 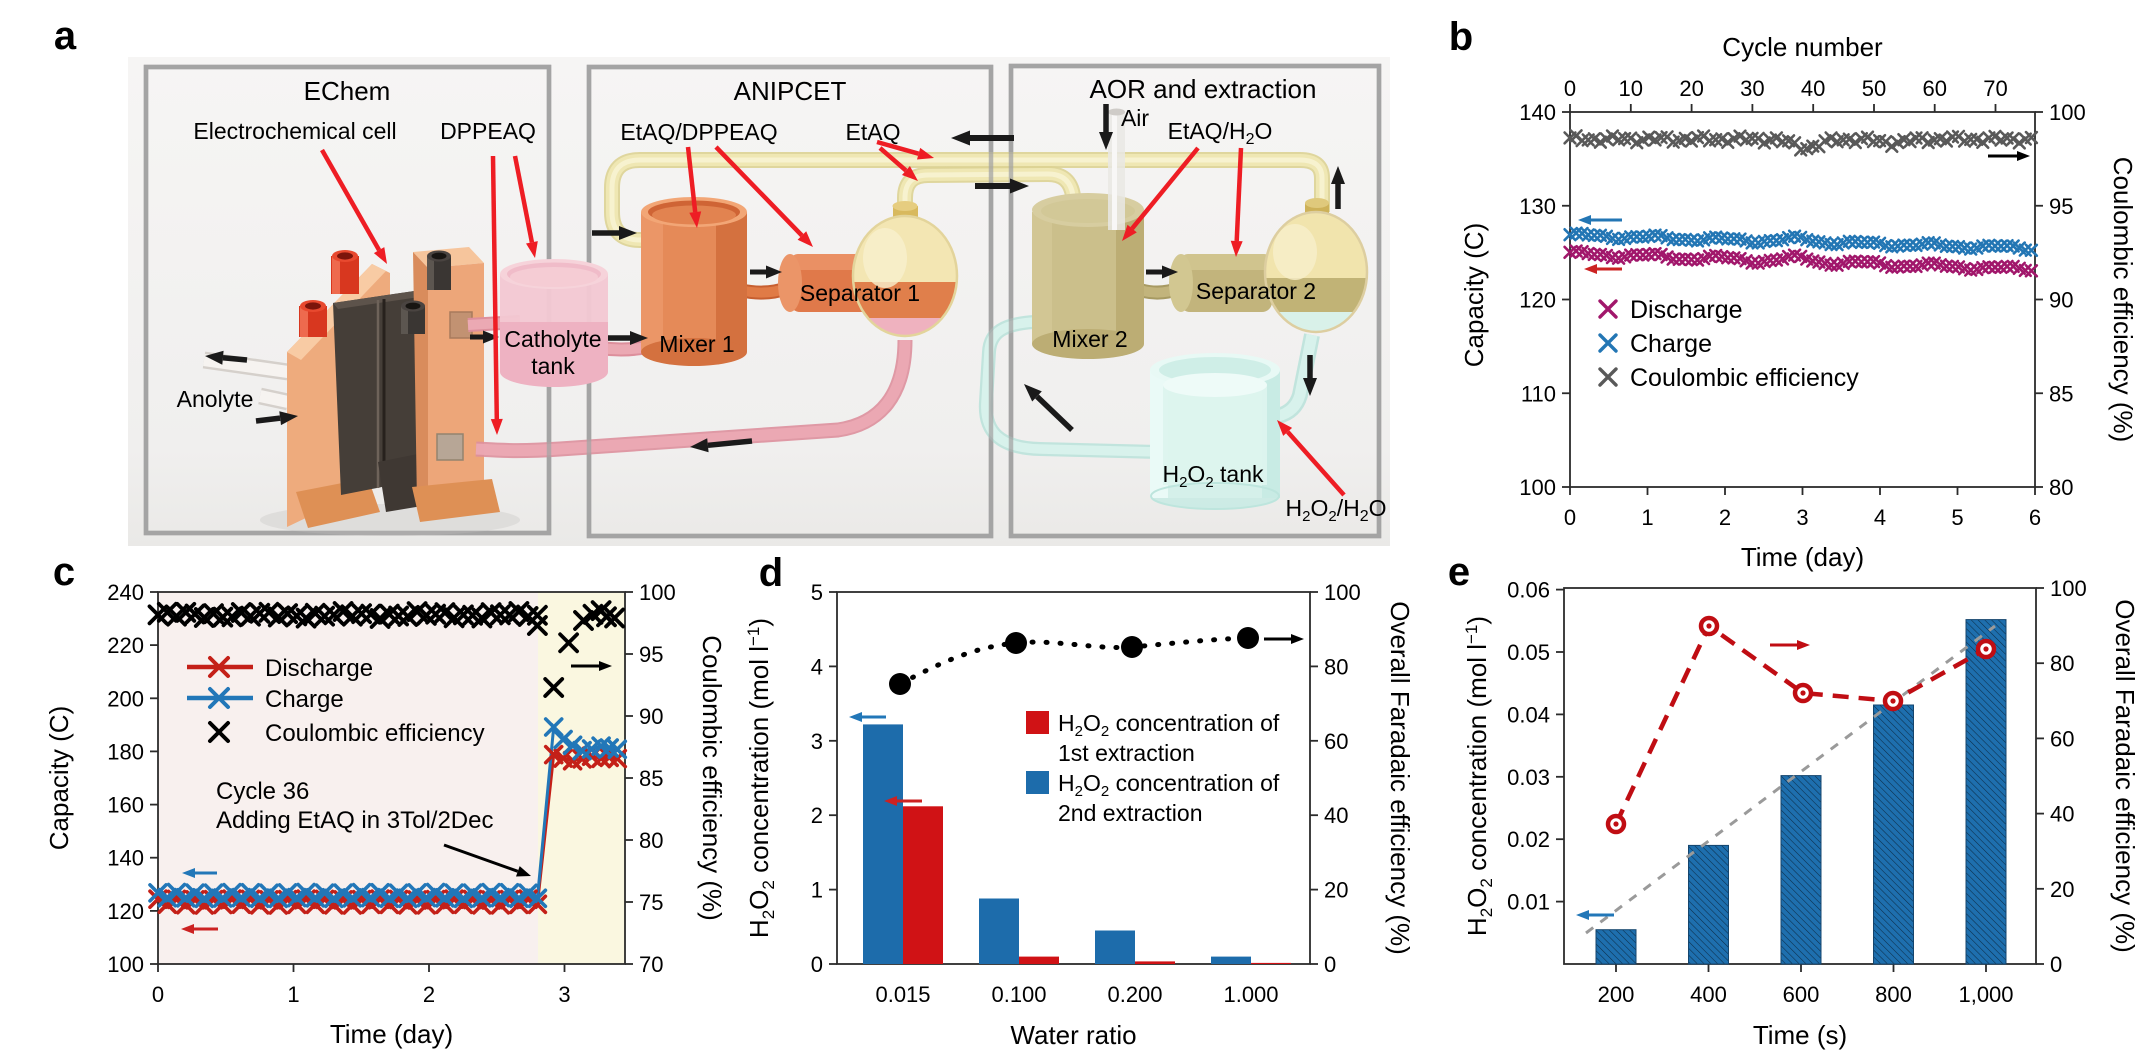 What do you see at coordinates (2035, 517) in the screenshot?
I see `svg-text: 6` at bounding box center [2035, 517].